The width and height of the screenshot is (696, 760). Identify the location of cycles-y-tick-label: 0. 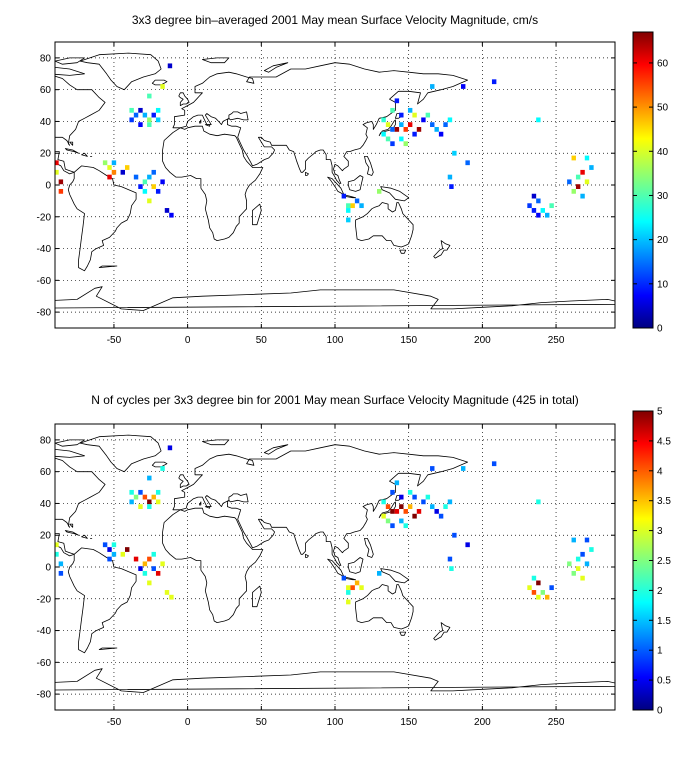
(48, 568).